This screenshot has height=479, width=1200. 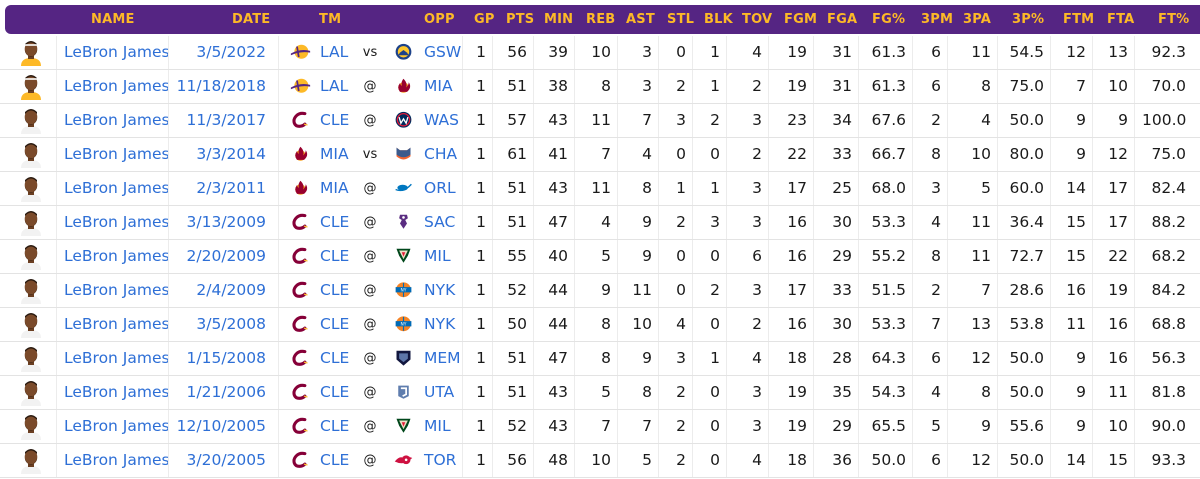 I want to click on game-date-link: 11/18/2018, so click(x=221, y=86).